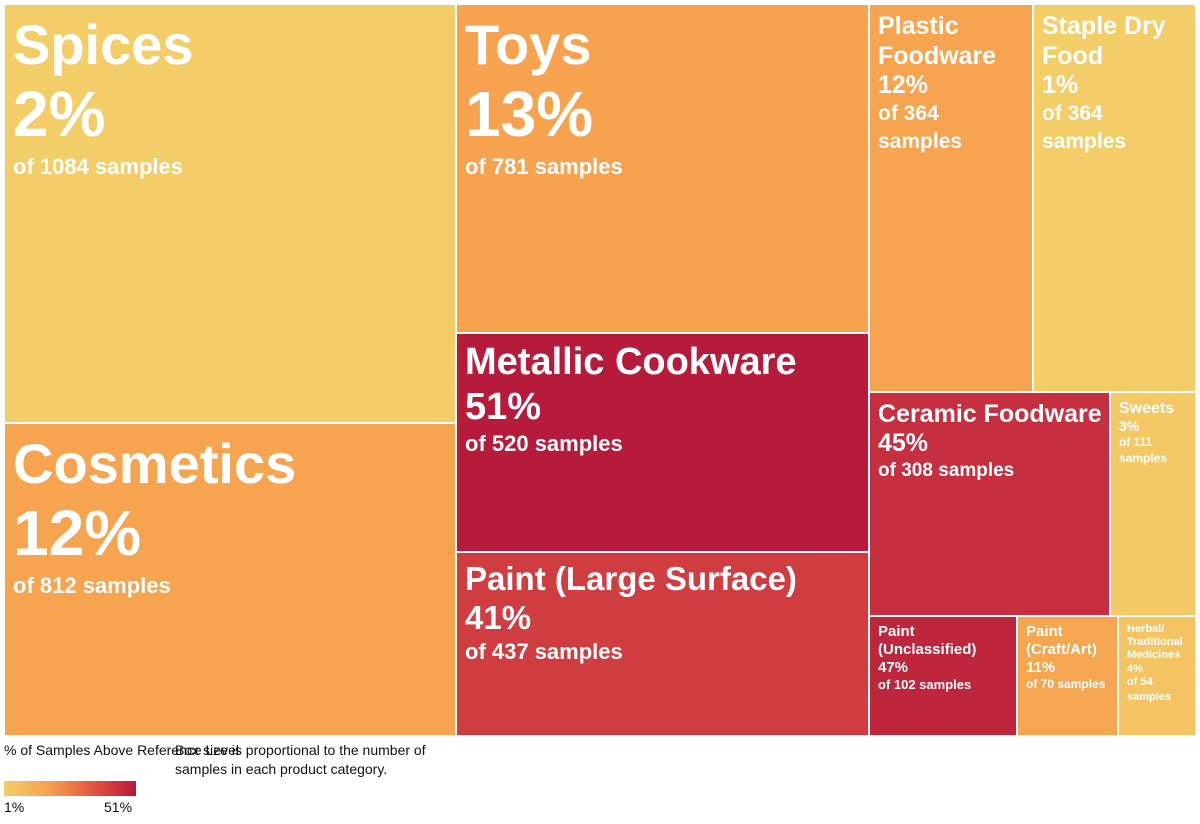 Image resolution: width=1200 pixels, height=824 pixels. What do you see at coordinates (70, 788) in the screenshot?
I see `legend-color-bar` at bounding box center [70, 788].